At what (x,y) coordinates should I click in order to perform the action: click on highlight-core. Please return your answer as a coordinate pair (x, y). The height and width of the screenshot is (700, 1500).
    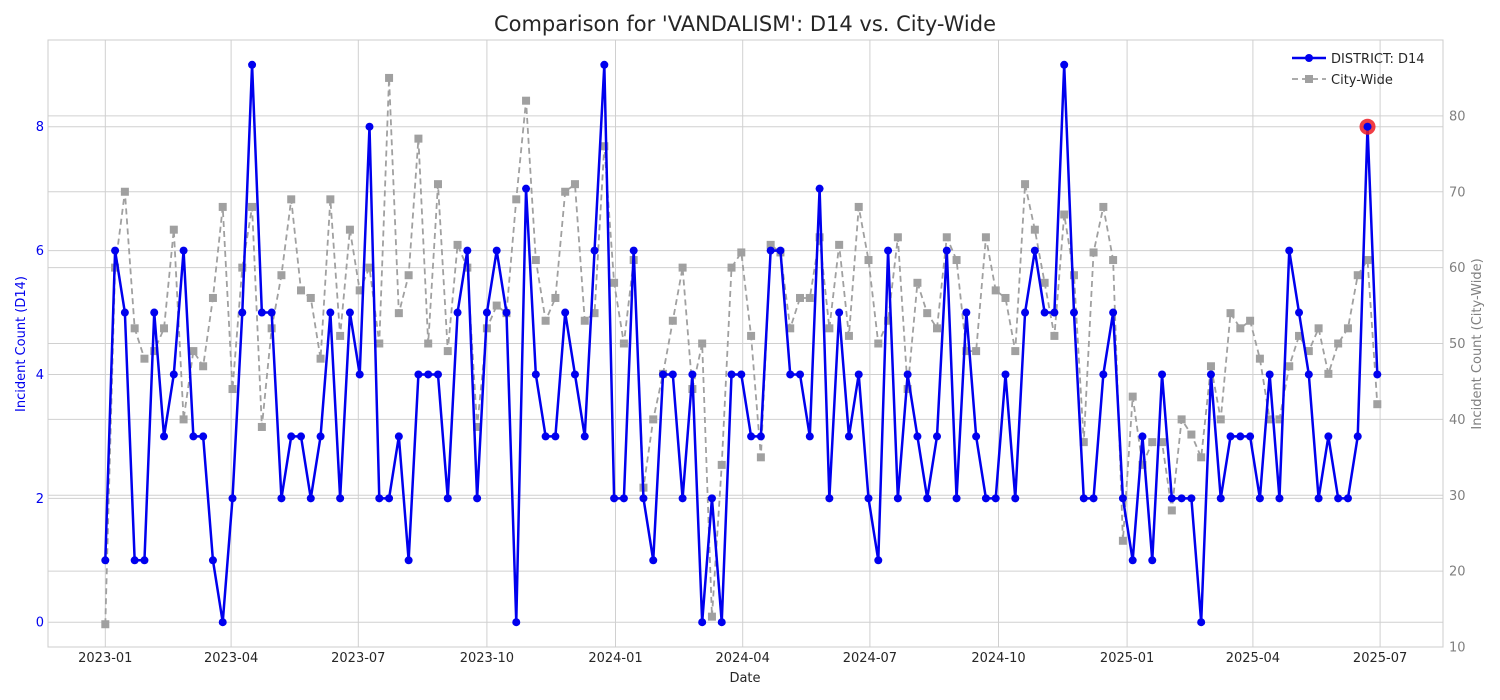
    Looking at the image, I should click on (1367, 126).